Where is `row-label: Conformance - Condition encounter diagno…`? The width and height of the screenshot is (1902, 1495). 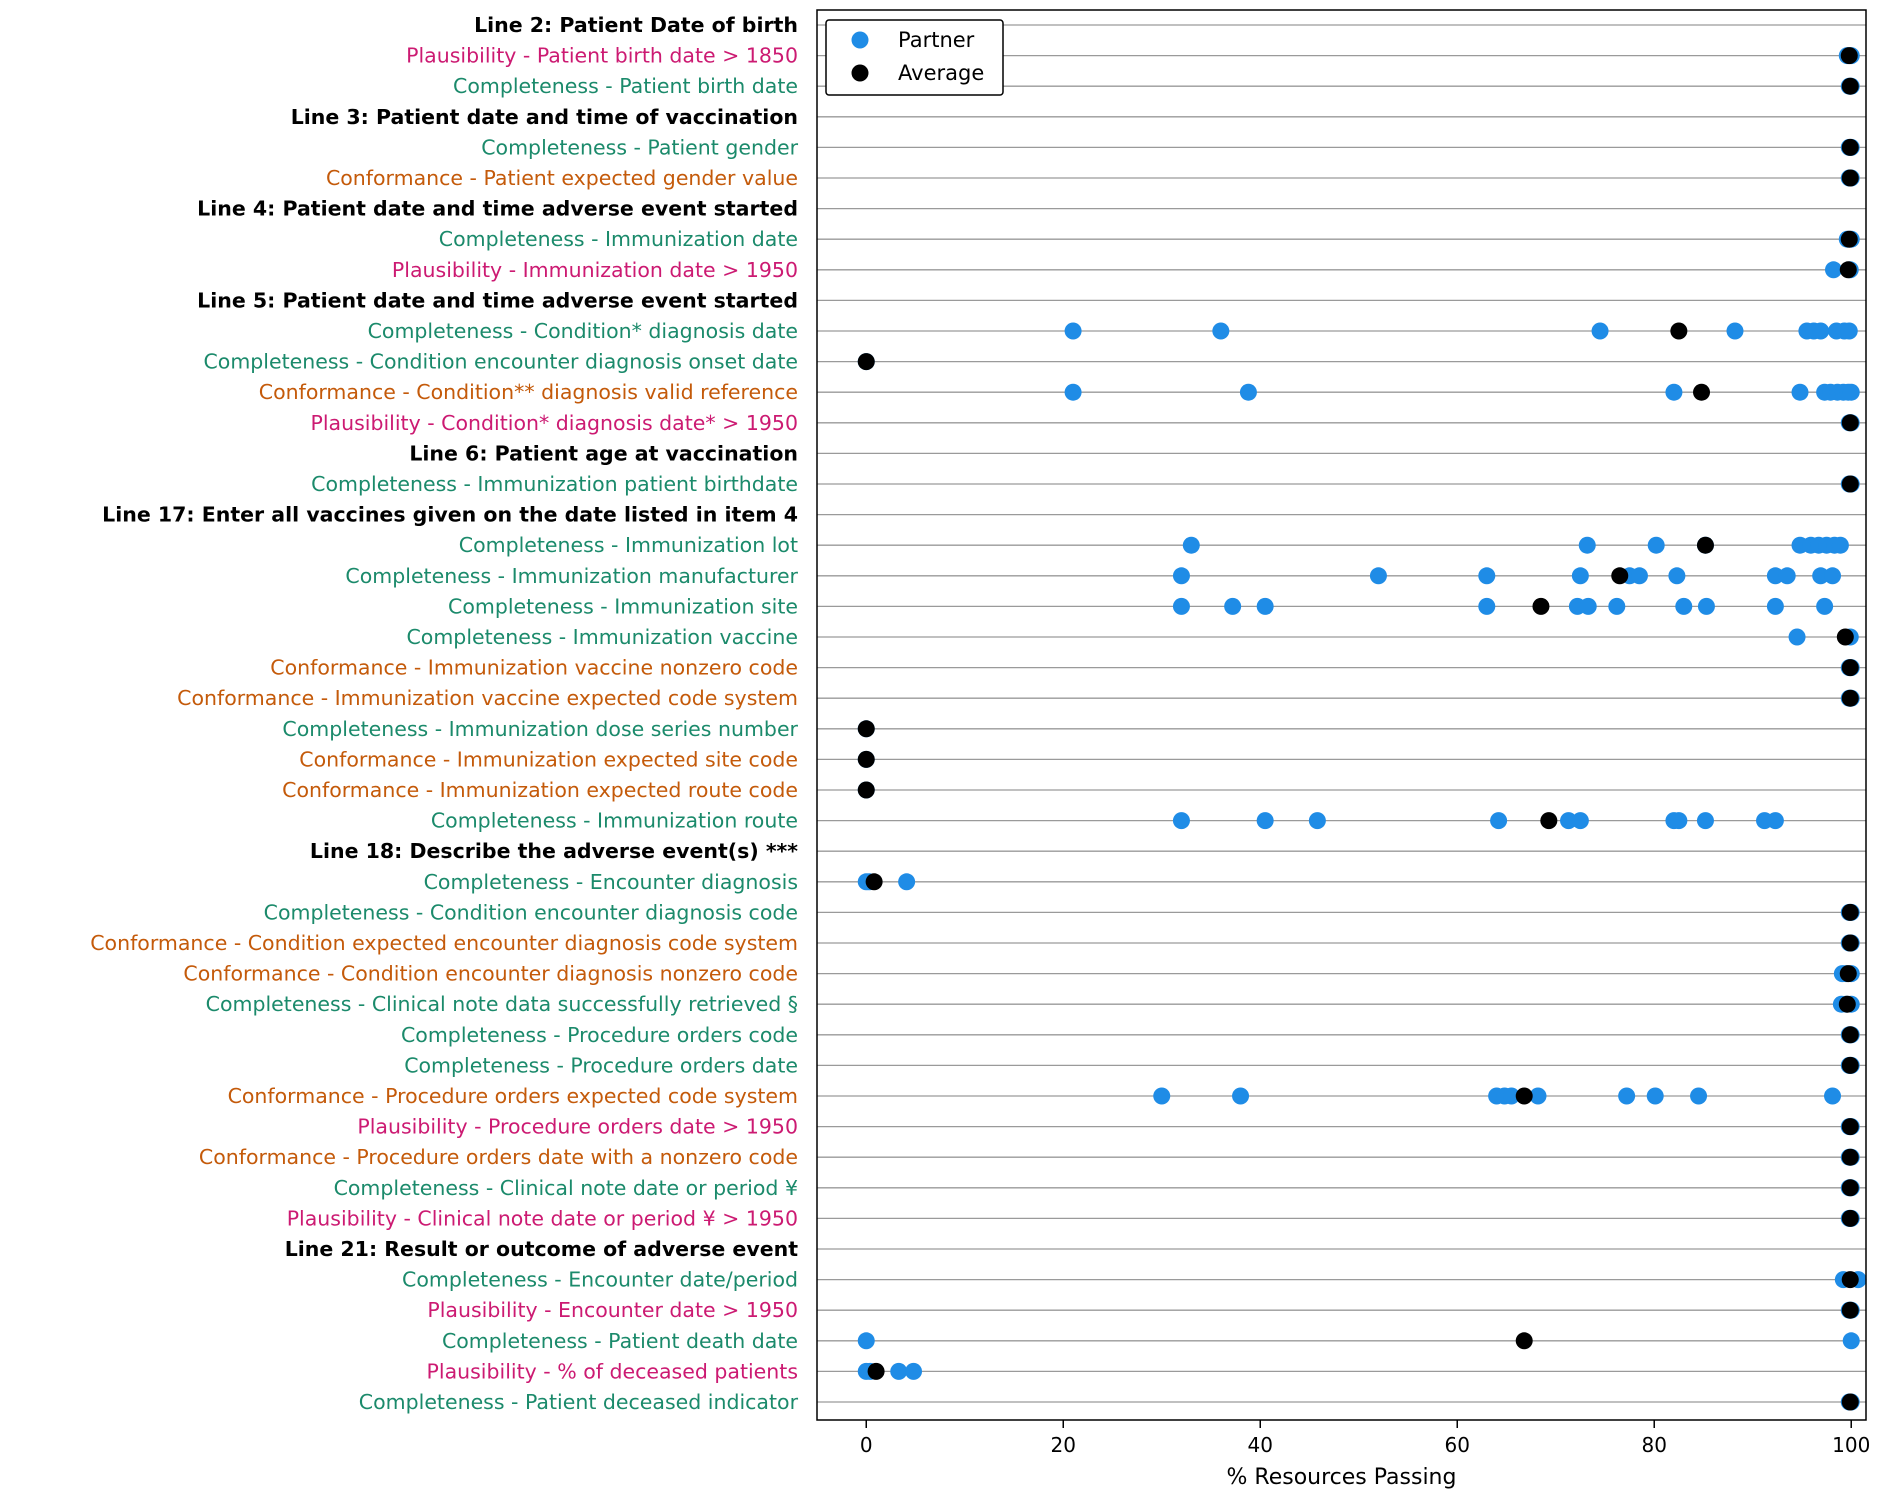
row-label: Conformance - Condition encounter diagno… is located at coordinates (490, 974).